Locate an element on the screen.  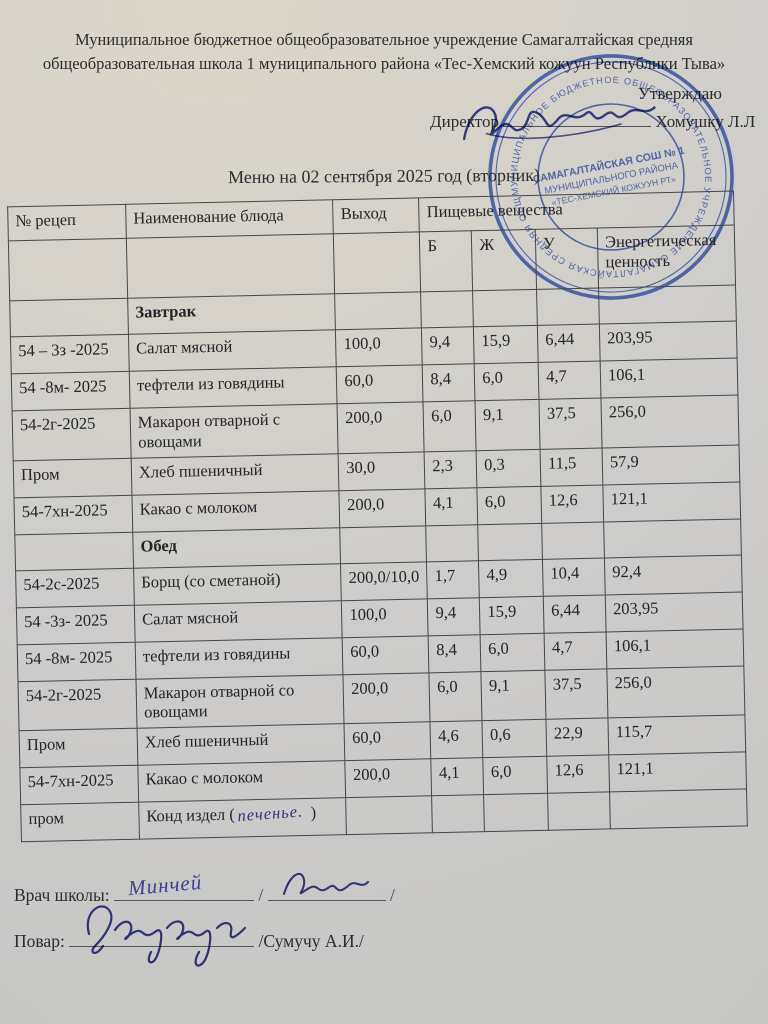
header-recipe: № рецеп is located at coordinates (67, 222).